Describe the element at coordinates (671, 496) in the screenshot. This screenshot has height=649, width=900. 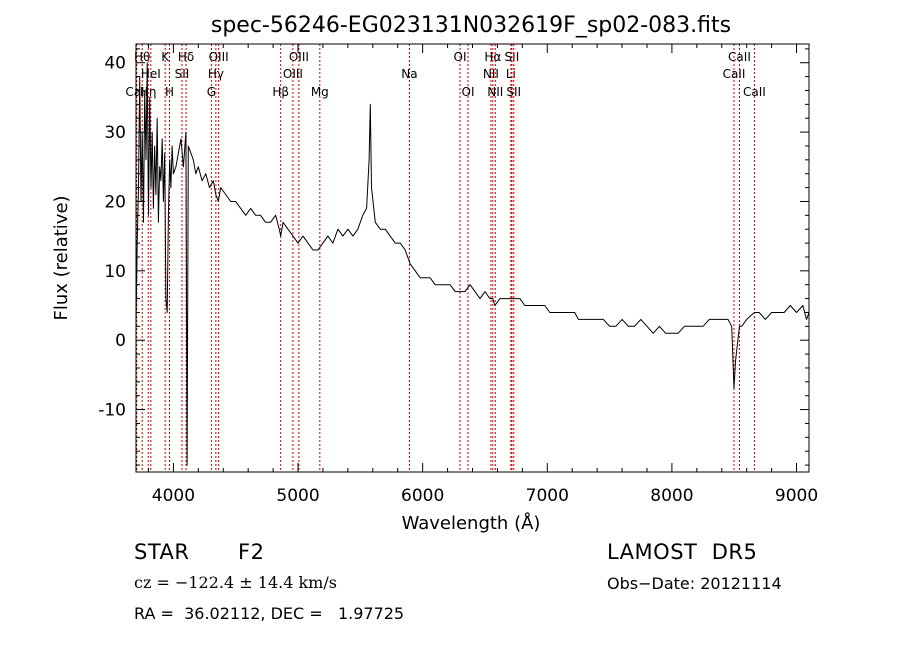
I see `x-tick-label: 8000` at that location.